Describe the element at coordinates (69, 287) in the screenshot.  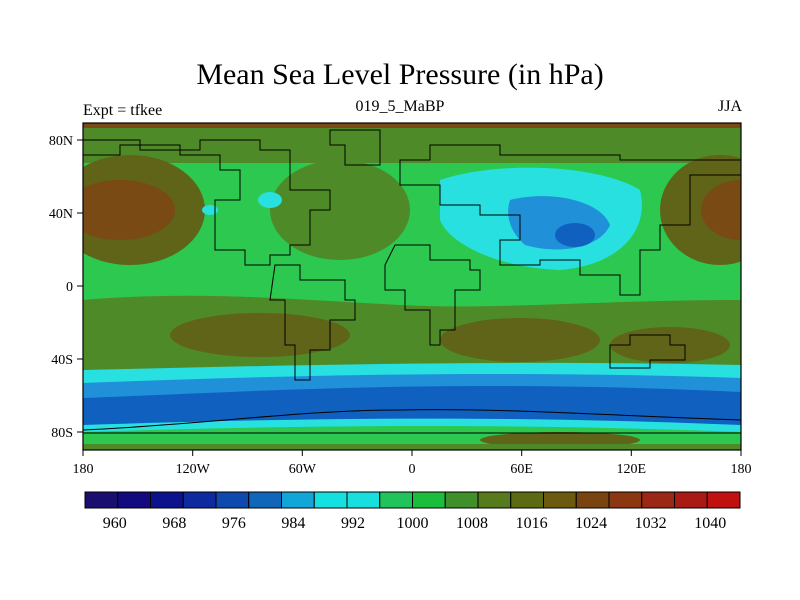
I see `y-tick-label: 0` at that location.